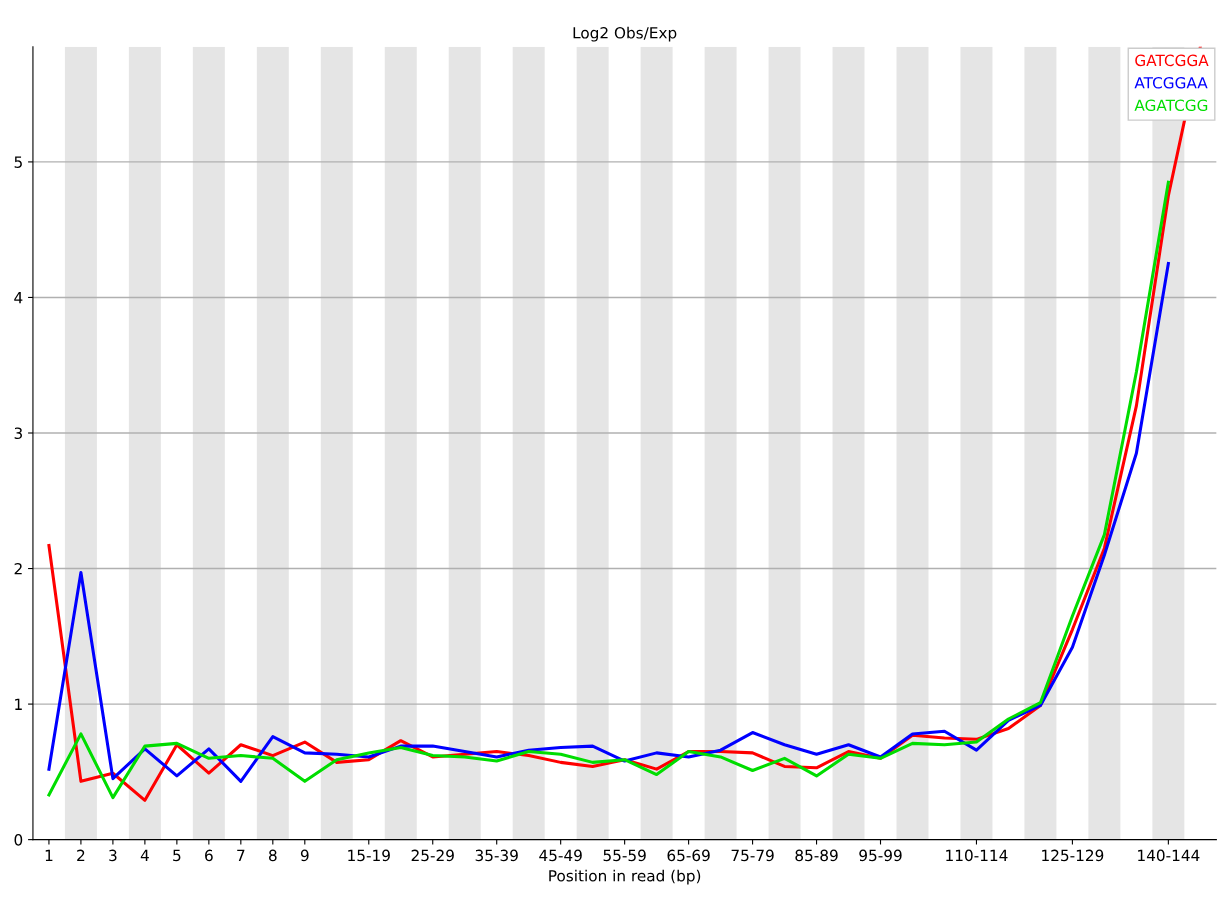  What do you see at coordinates (432, 855) in the screenshot?
I see `x-tick-label: 25-29` at bounding box center [432, 855].